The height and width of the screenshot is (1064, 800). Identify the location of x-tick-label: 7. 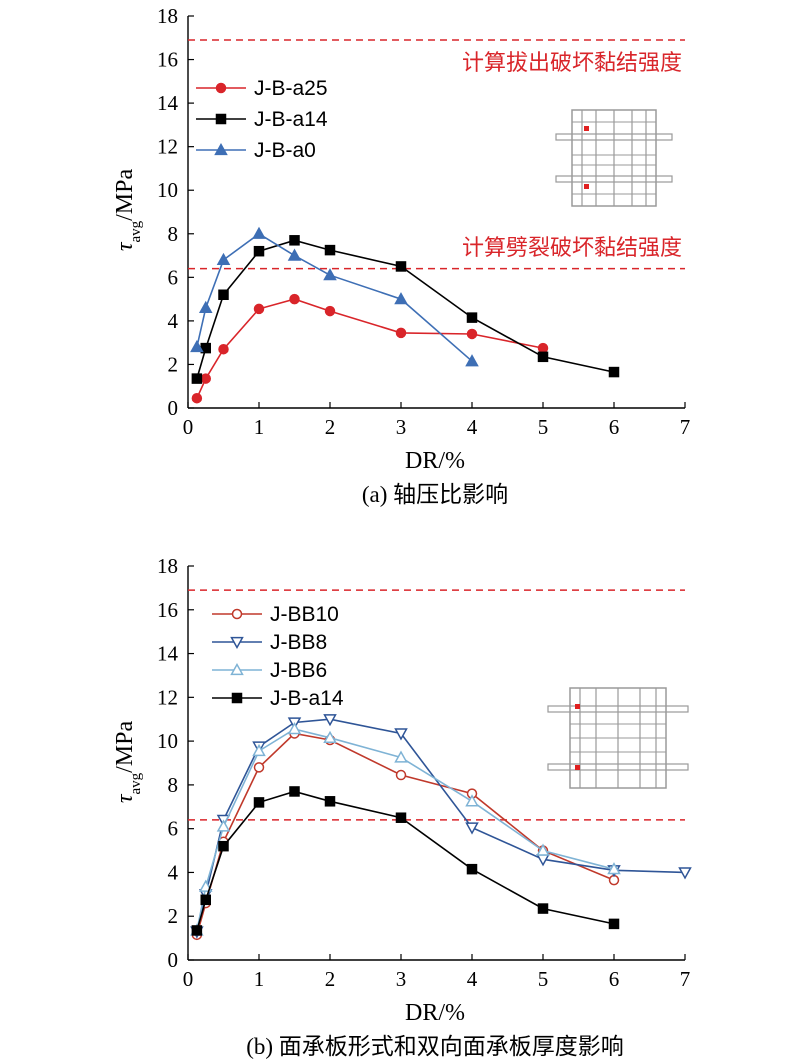
(685, 979).